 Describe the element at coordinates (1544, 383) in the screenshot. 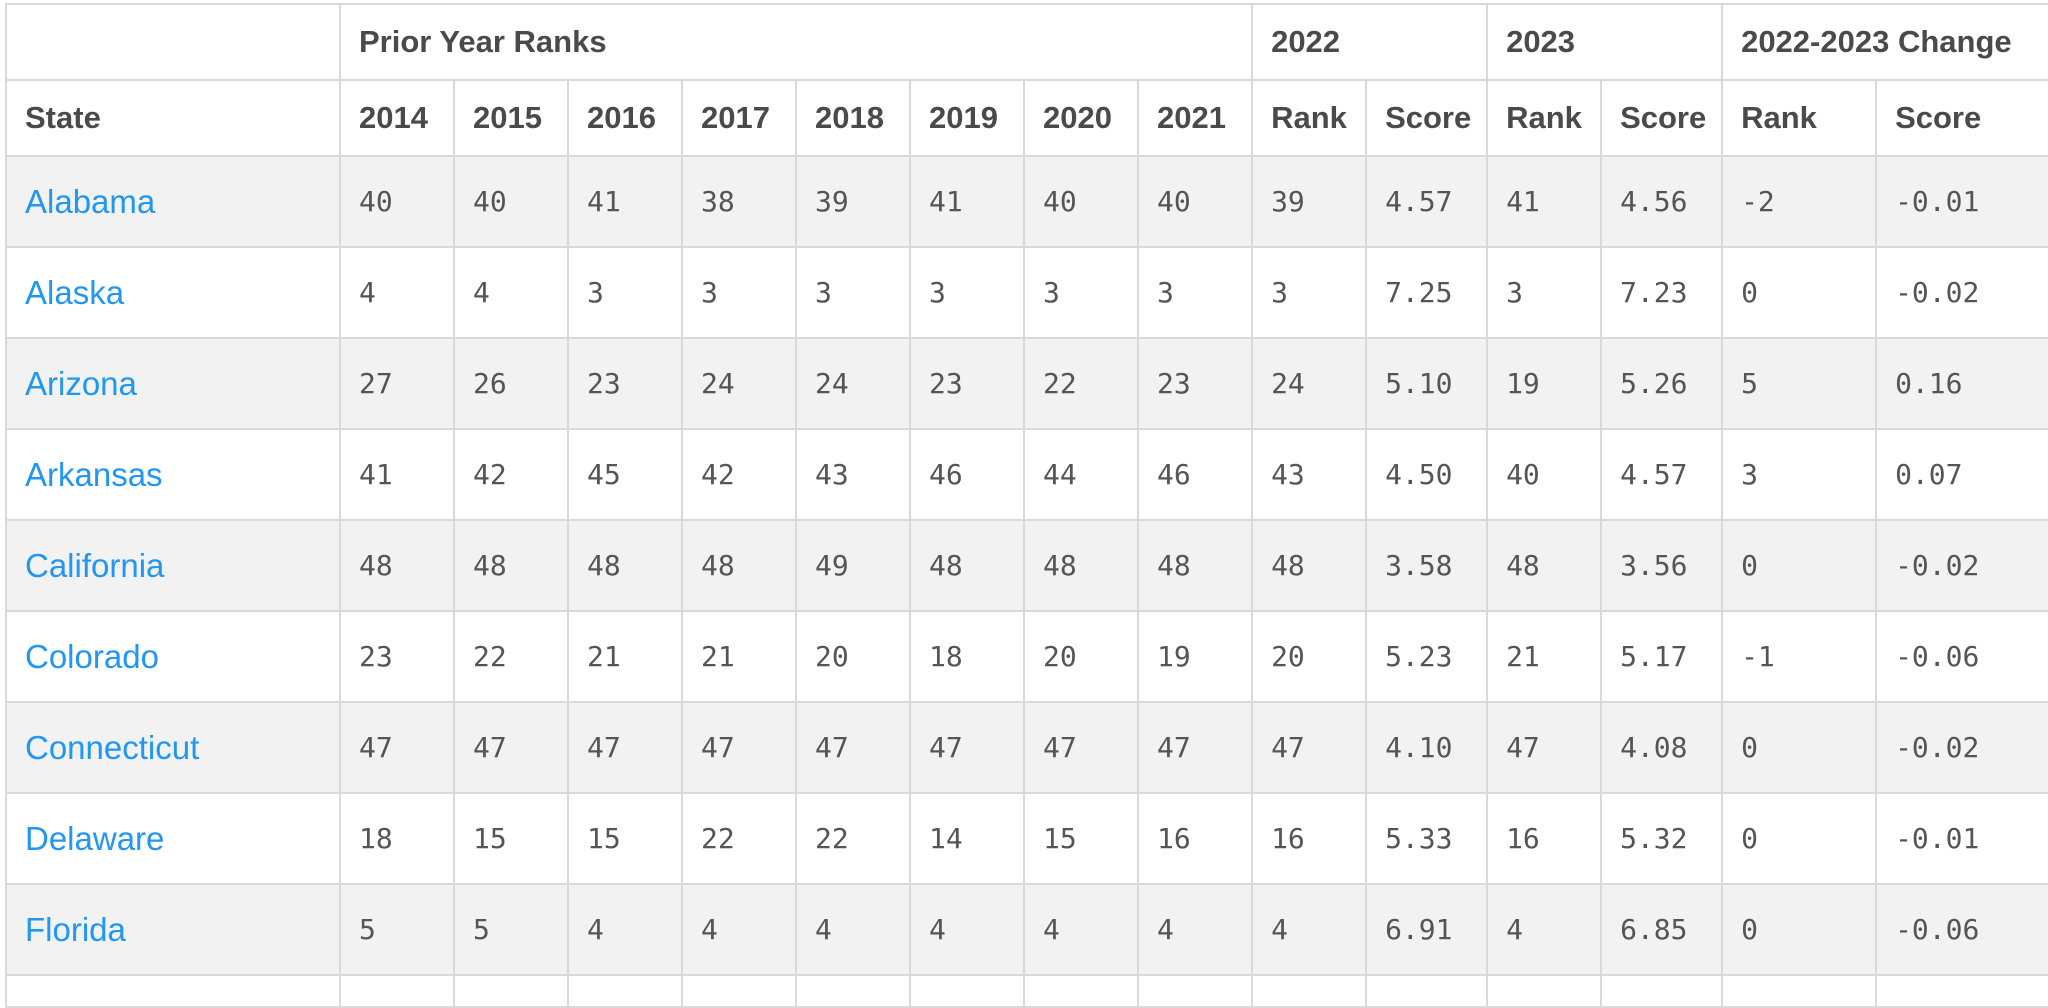

I see `value-cell: 19` at that location.